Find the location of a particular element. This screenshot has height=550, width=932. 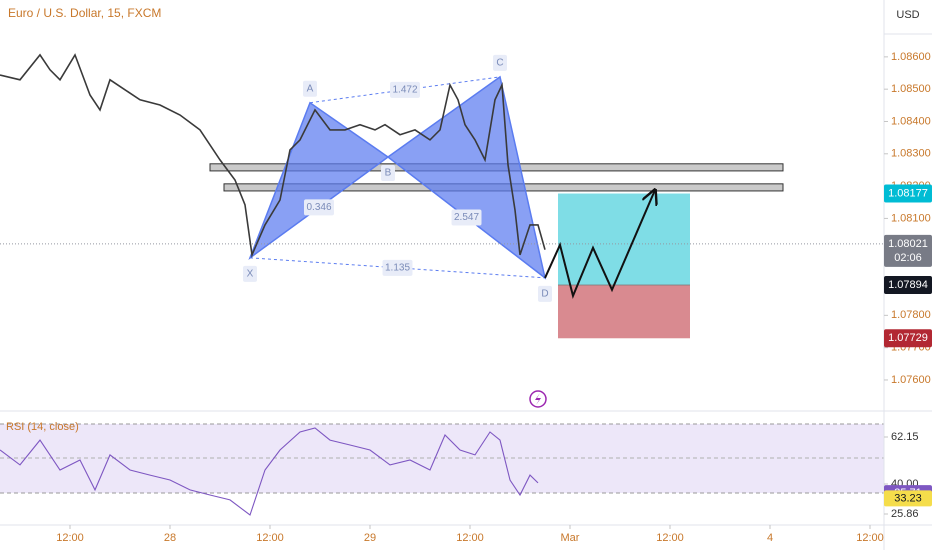

pattern-point-label: C is located at coordinates (499, 63).